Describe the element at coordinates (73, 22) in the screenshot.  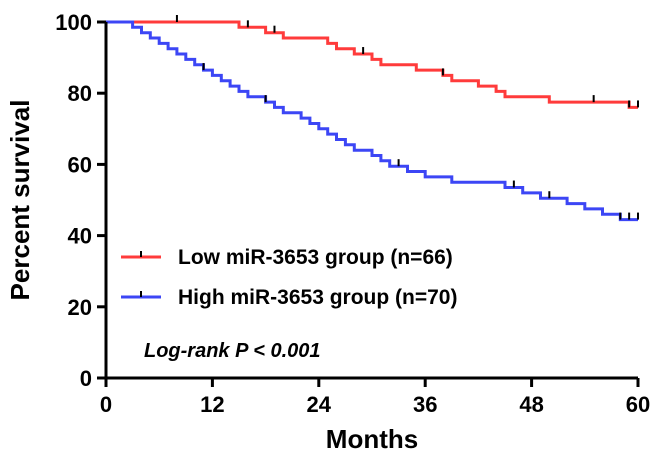
I see `y-tick-label: 100` at that location.